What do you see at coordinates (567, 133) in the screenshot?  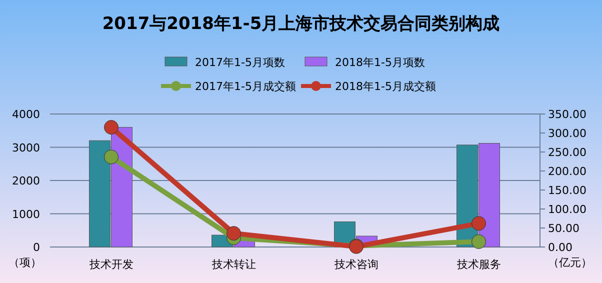 I see `y2-tick-label: 300.00` at bounding box center [567, 133].